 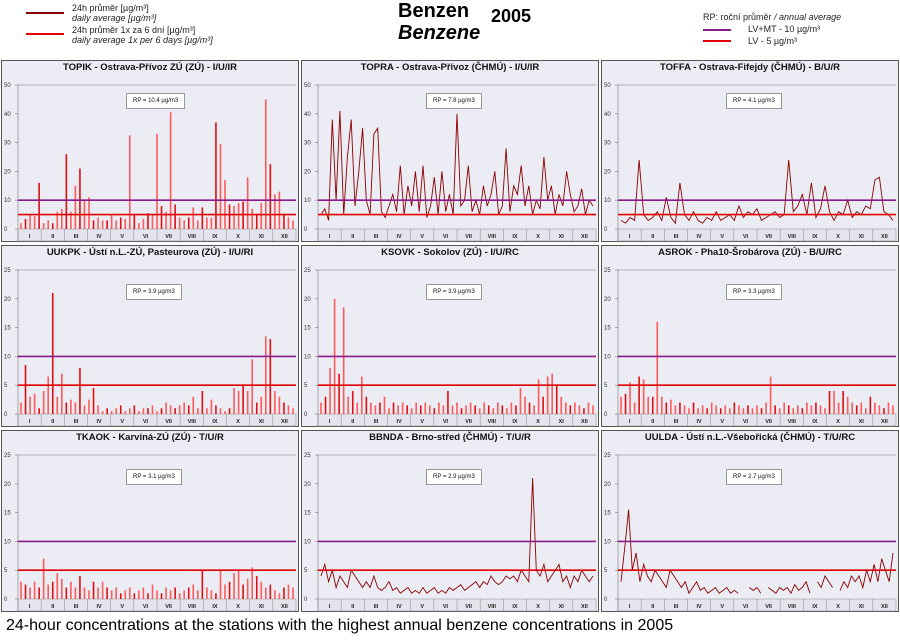 What do you see at coordinates (538, 237) in the screenshot?
I see `month-label: X` at bounding box center [538, 237].